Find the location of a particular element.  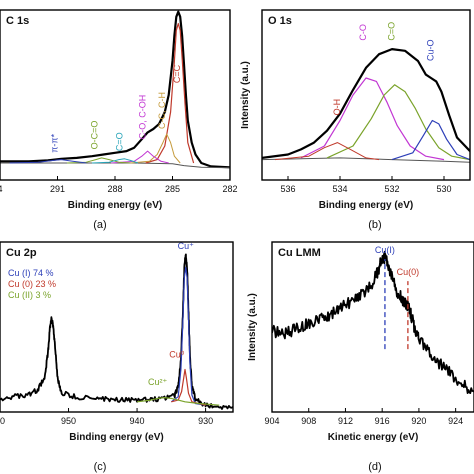

x-tick-label: 916 is located at coordinates (382, 421).